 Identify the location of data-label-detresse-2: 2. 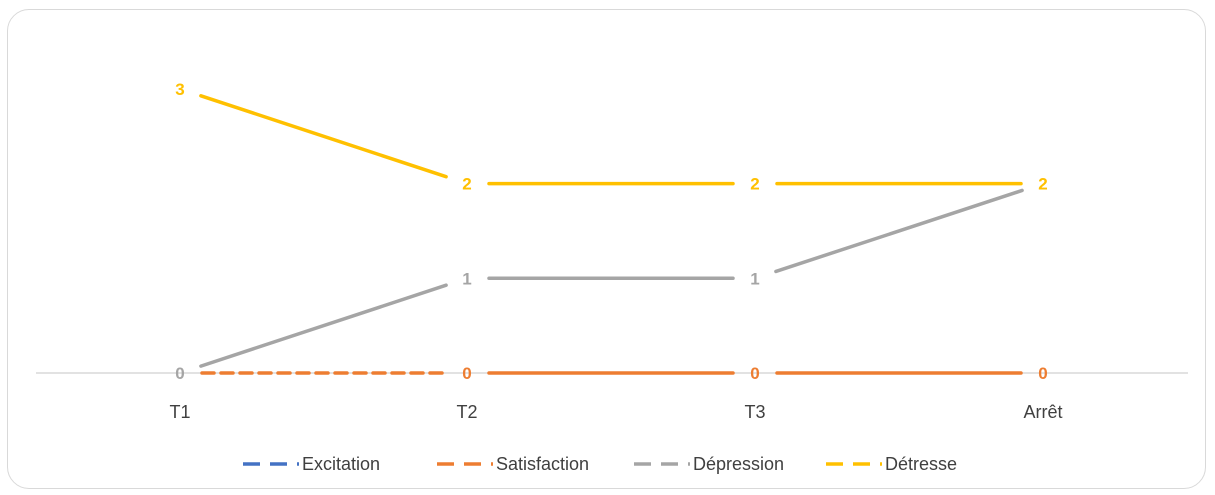
(466, 184).